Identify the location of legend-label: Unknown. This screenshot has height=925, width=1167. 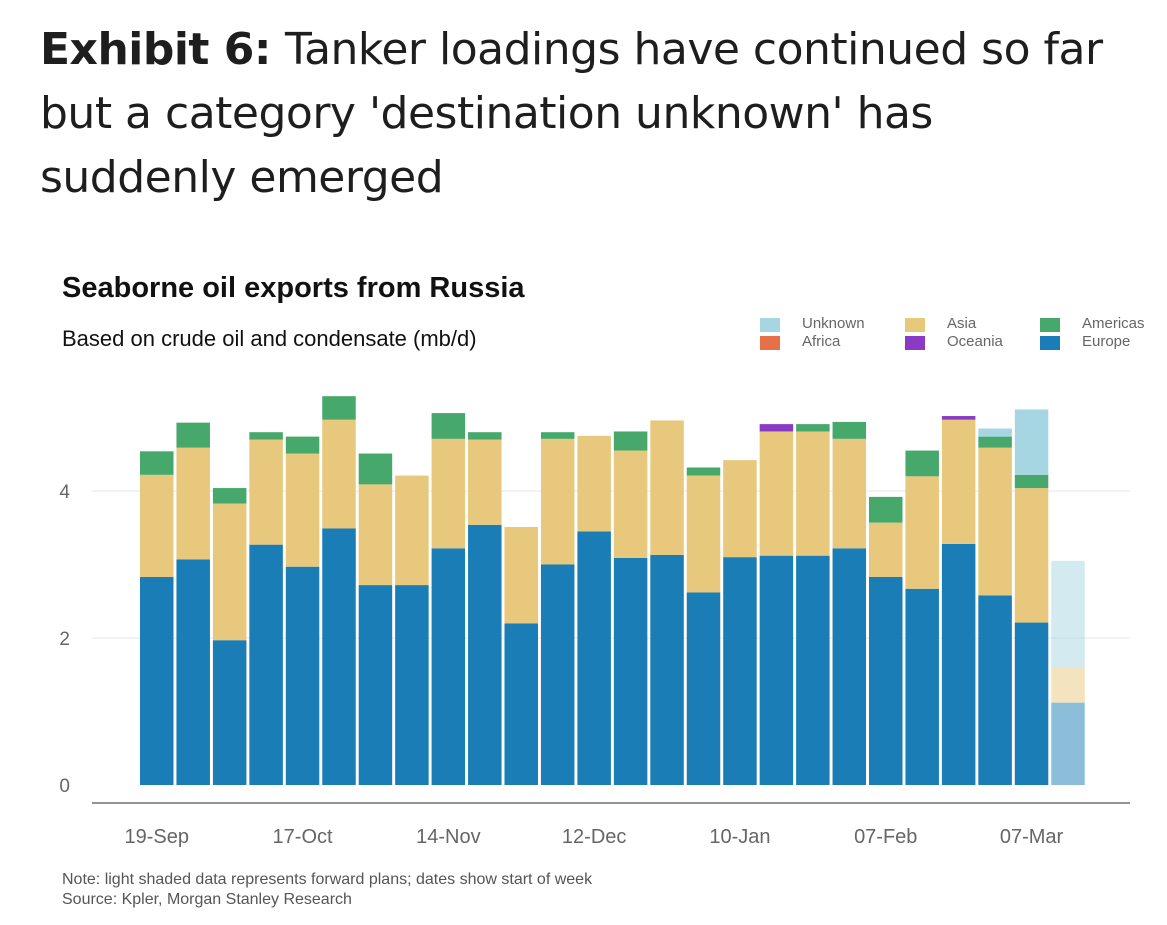
(833, 323).